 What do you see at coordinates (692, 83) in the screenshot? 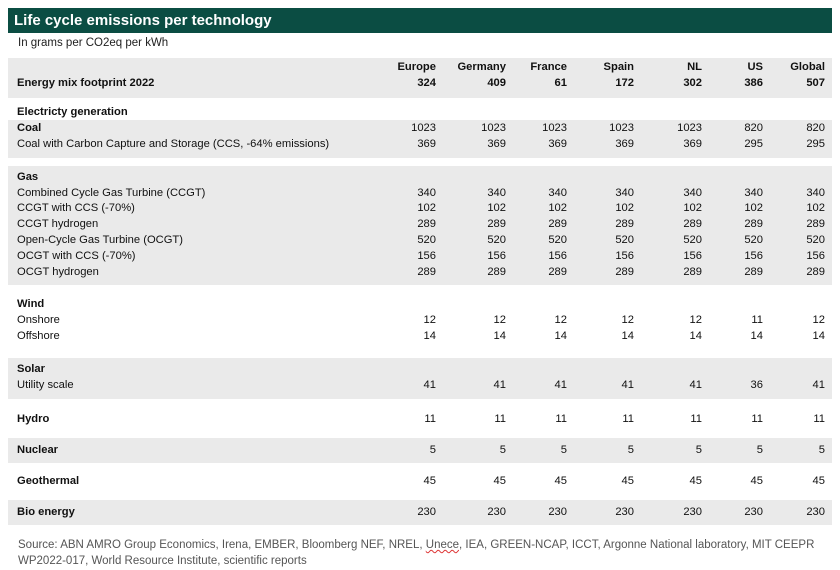
I see `mix-value: 302` at bounding box center [692, 83].